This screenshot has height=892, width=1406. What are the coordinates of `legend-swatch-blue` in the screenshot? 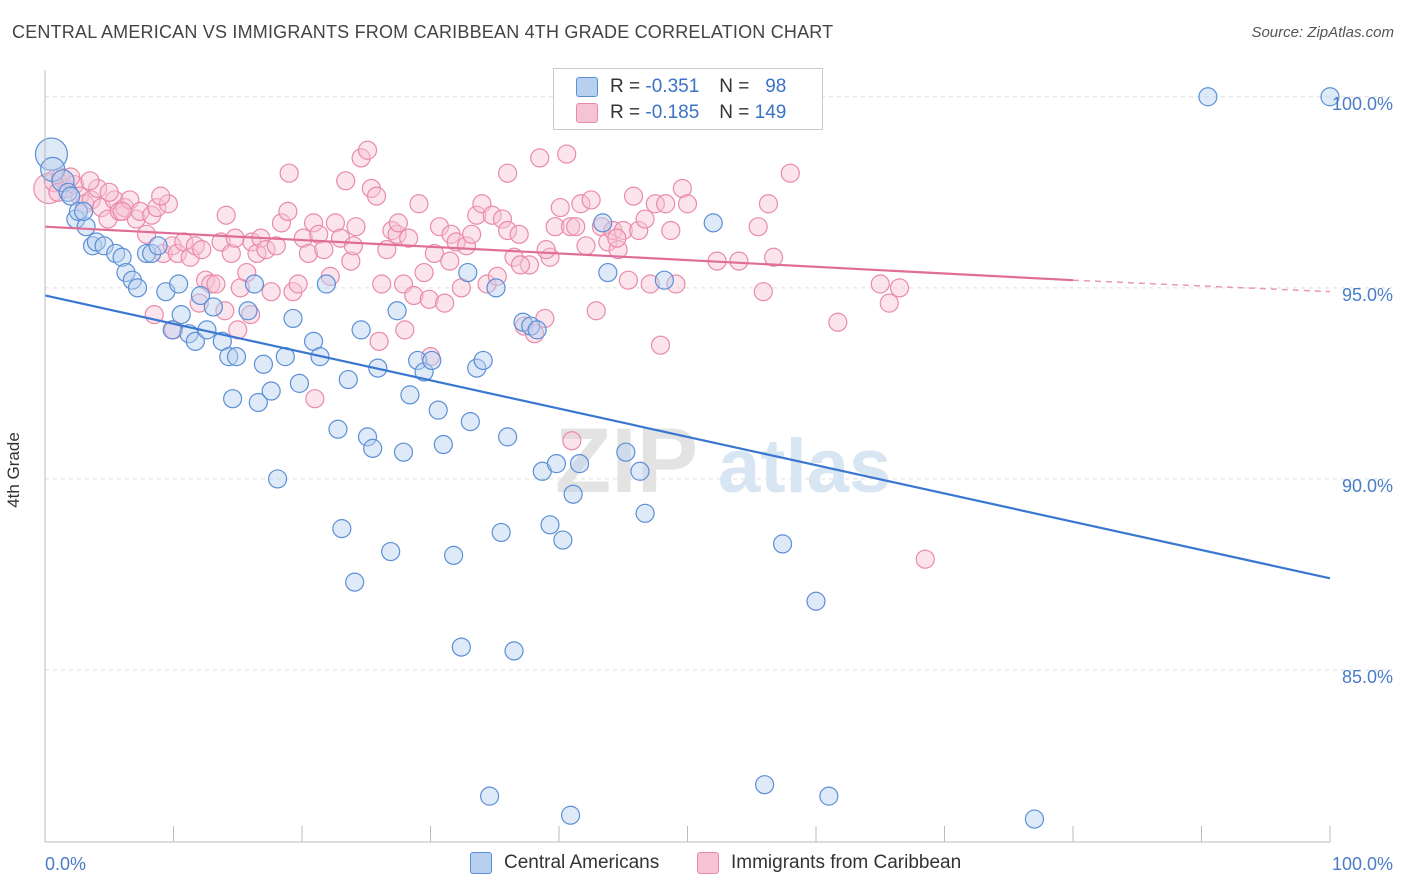 It's located at (481, 863).